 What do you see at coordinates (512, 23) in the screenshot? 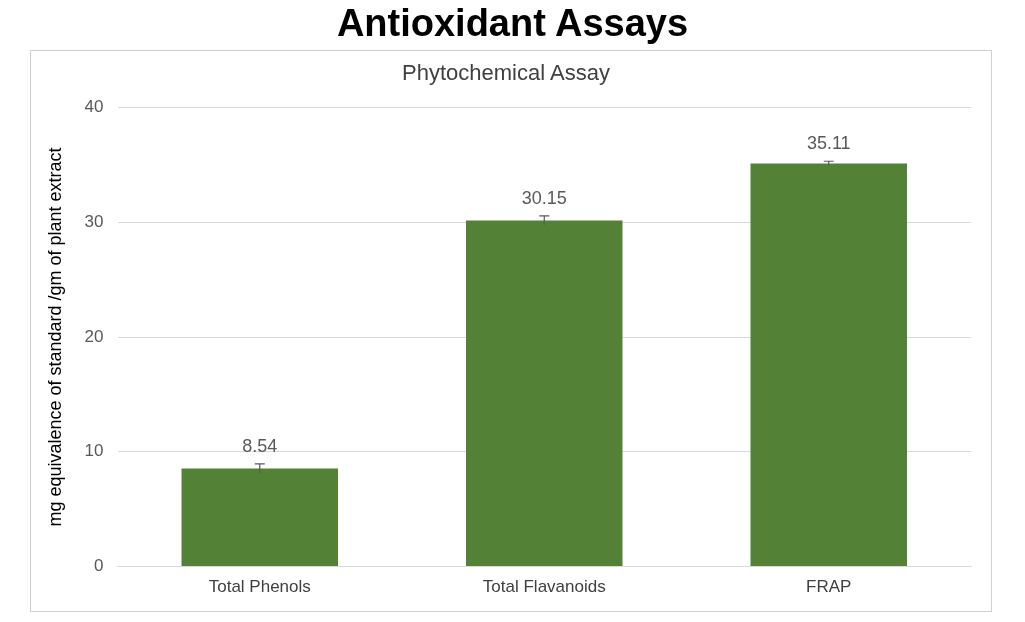
I see `chart-title: Antioxidant Assays` at bounding box center [512, 23].